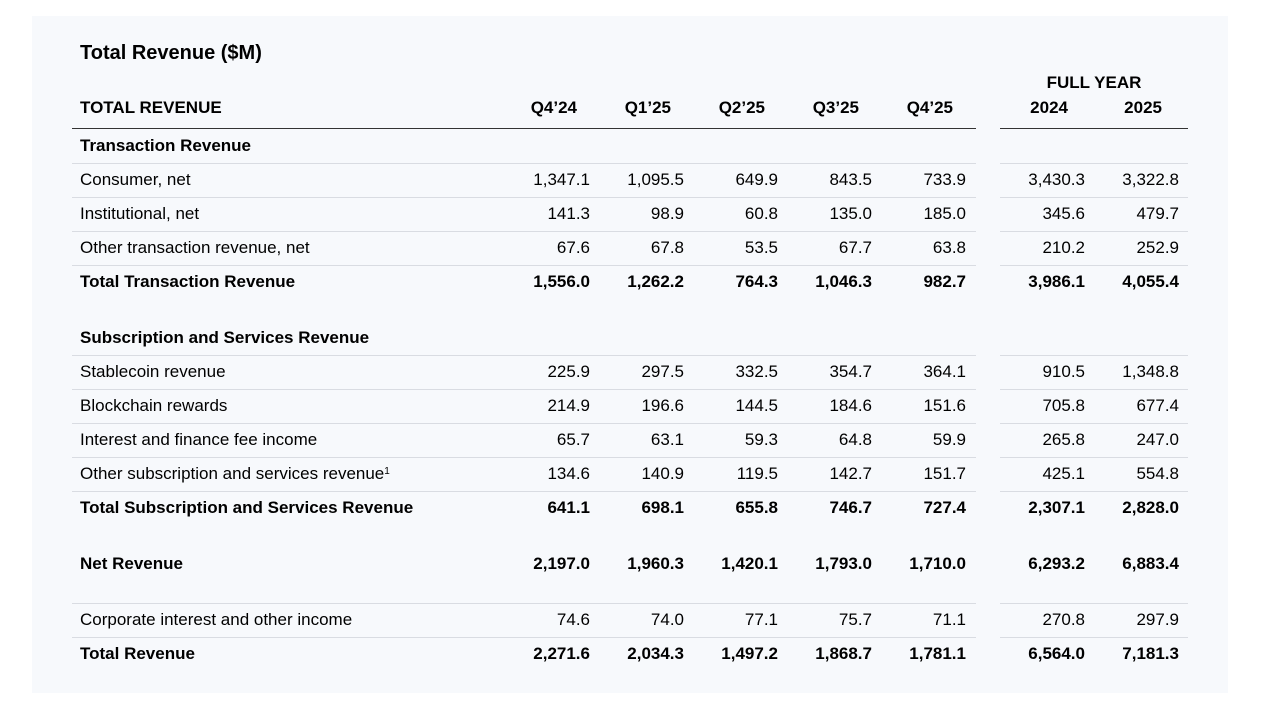 Image resolution: width=1262 pixels, height=716 pixels. I want to click on row-label: Net Revenue, so click(131, 564).